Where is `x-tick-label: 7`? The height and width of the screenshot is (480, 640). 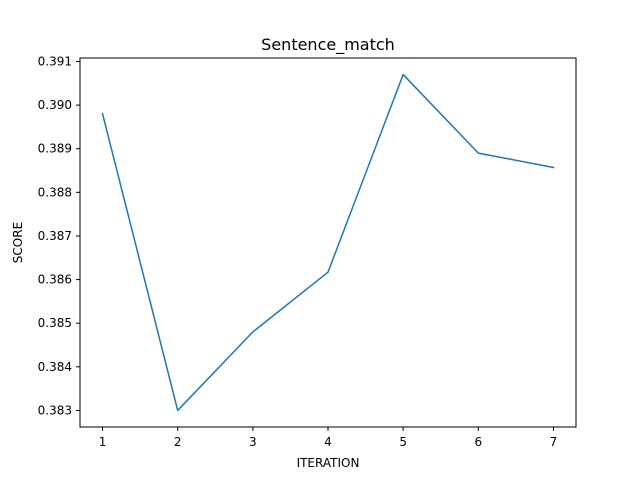
x-tick-label: 7 is located at coordinates (554, 442).